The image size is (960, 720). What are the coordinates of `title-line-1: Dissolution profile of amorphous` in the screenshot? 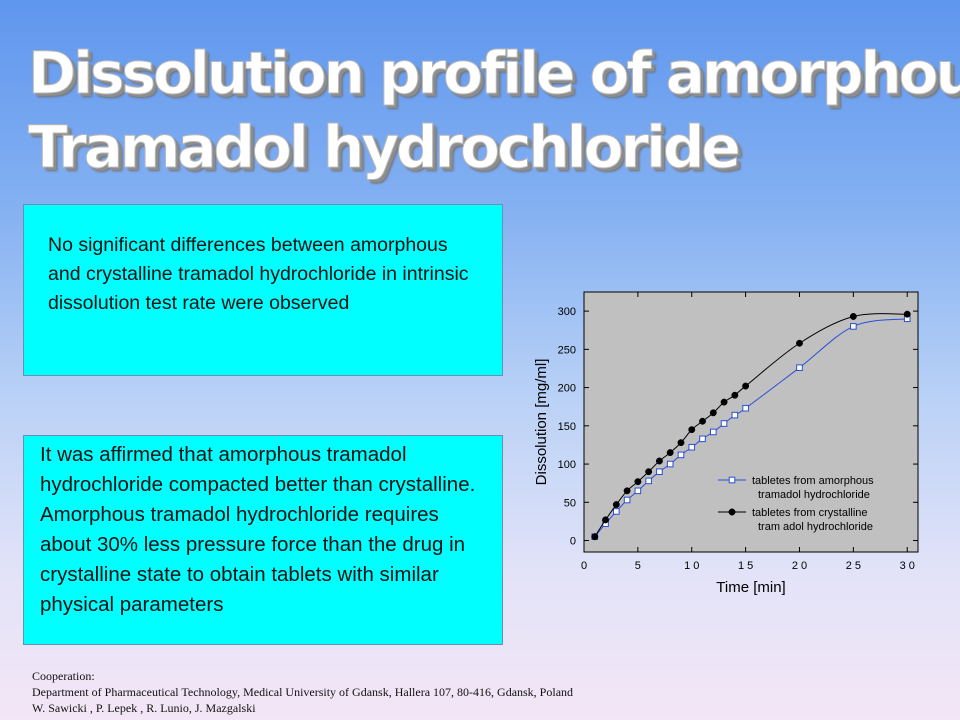 It's located at (494, 73).